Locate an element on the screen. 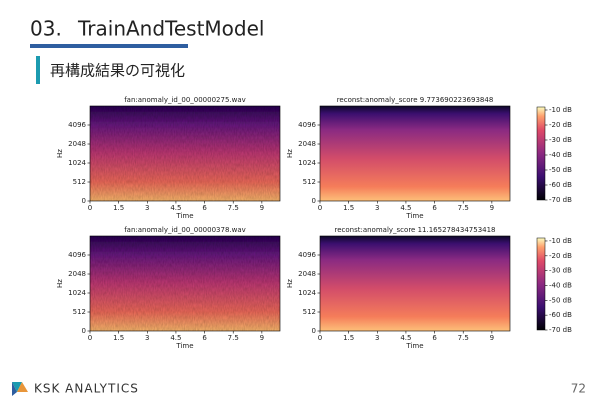 The width and height of the screenshot is (600, 401). section-title: 再構成結果の可視化 is located at coordinates (117, 71).